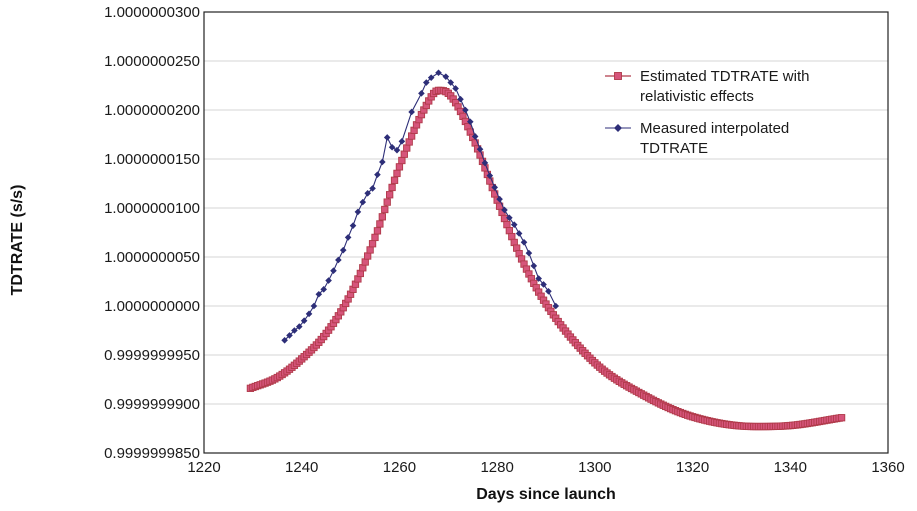  Describe the element at coordinates (399, 467) in the screenshot. I see `x-tick-label: 1260` at that location.